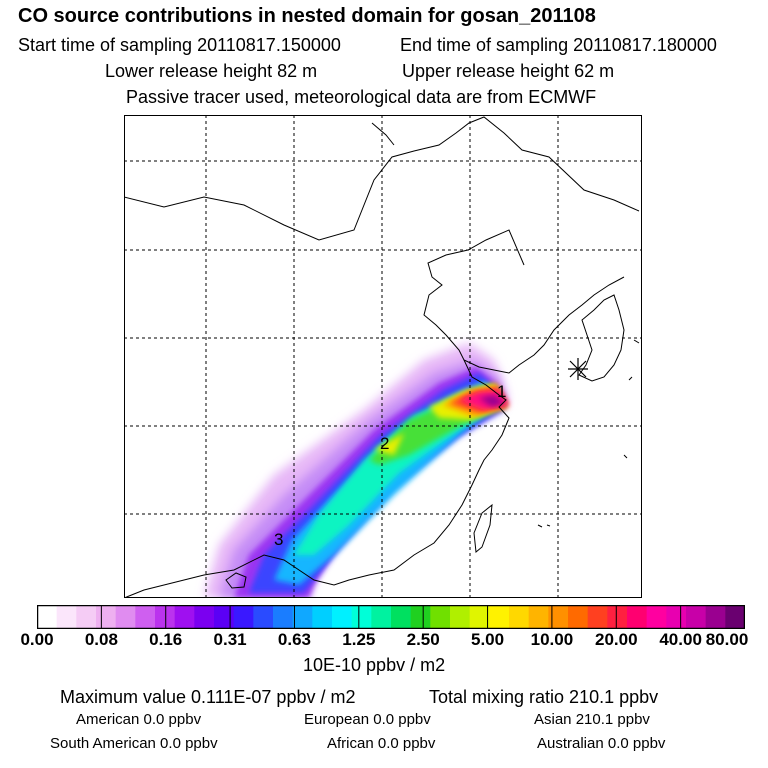  Describe the element at coordinates (727, 639) in the screenshot. I see `colorbar-tick-label: 80.00` at that location.